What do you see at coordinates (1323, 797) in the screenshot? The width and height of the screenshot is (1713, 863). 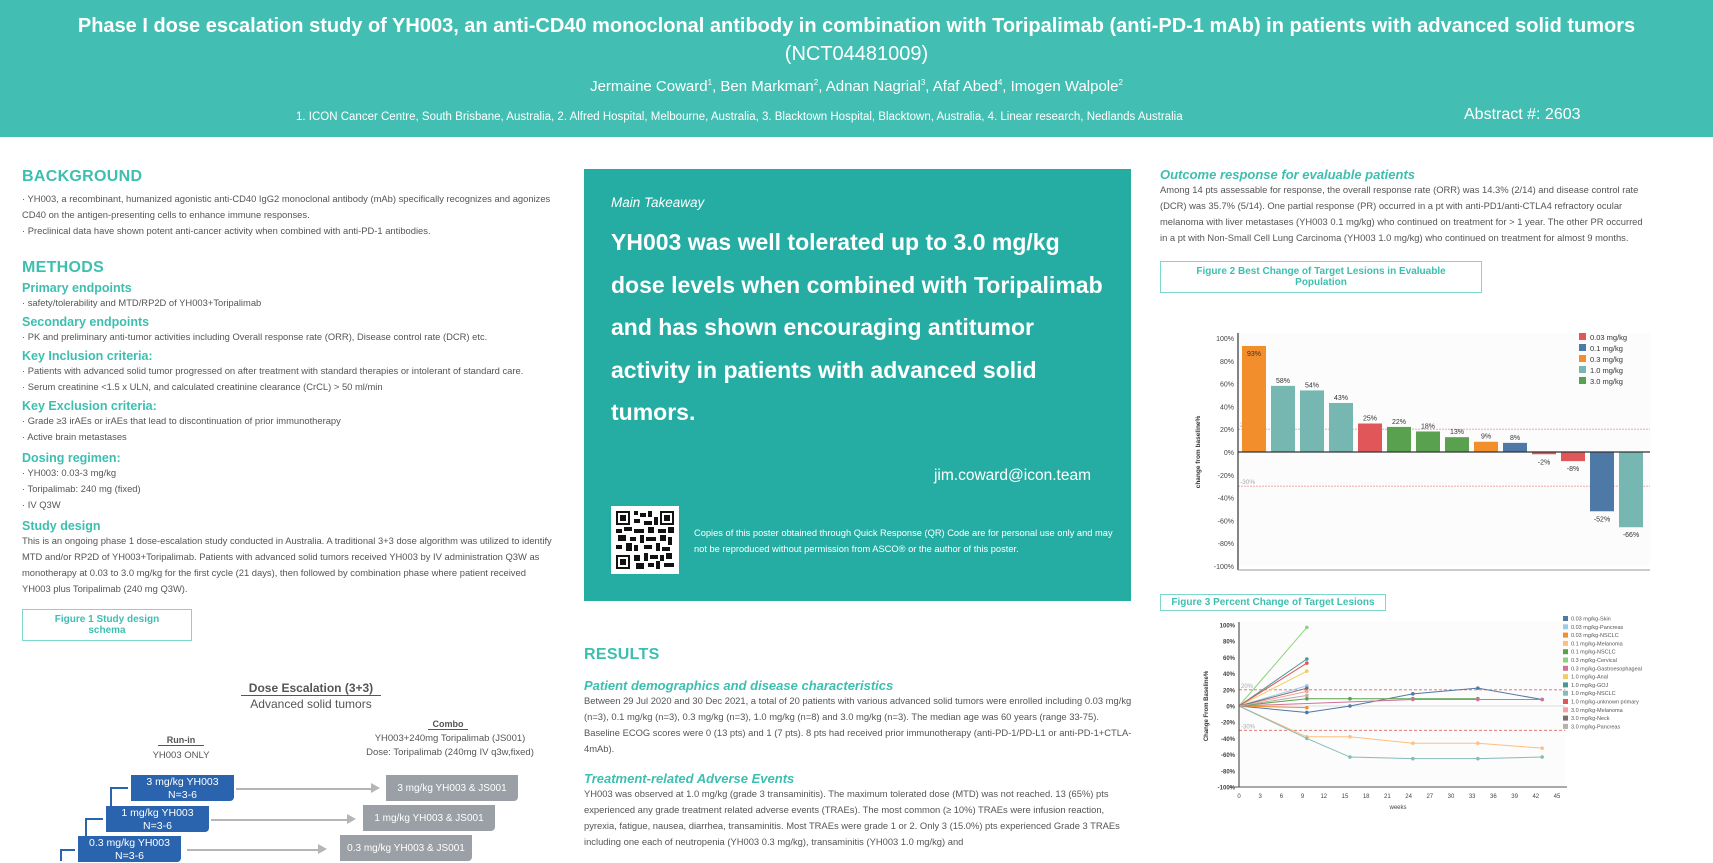 I see `x-tick-label: 12` at bounding box center [1323, 797].